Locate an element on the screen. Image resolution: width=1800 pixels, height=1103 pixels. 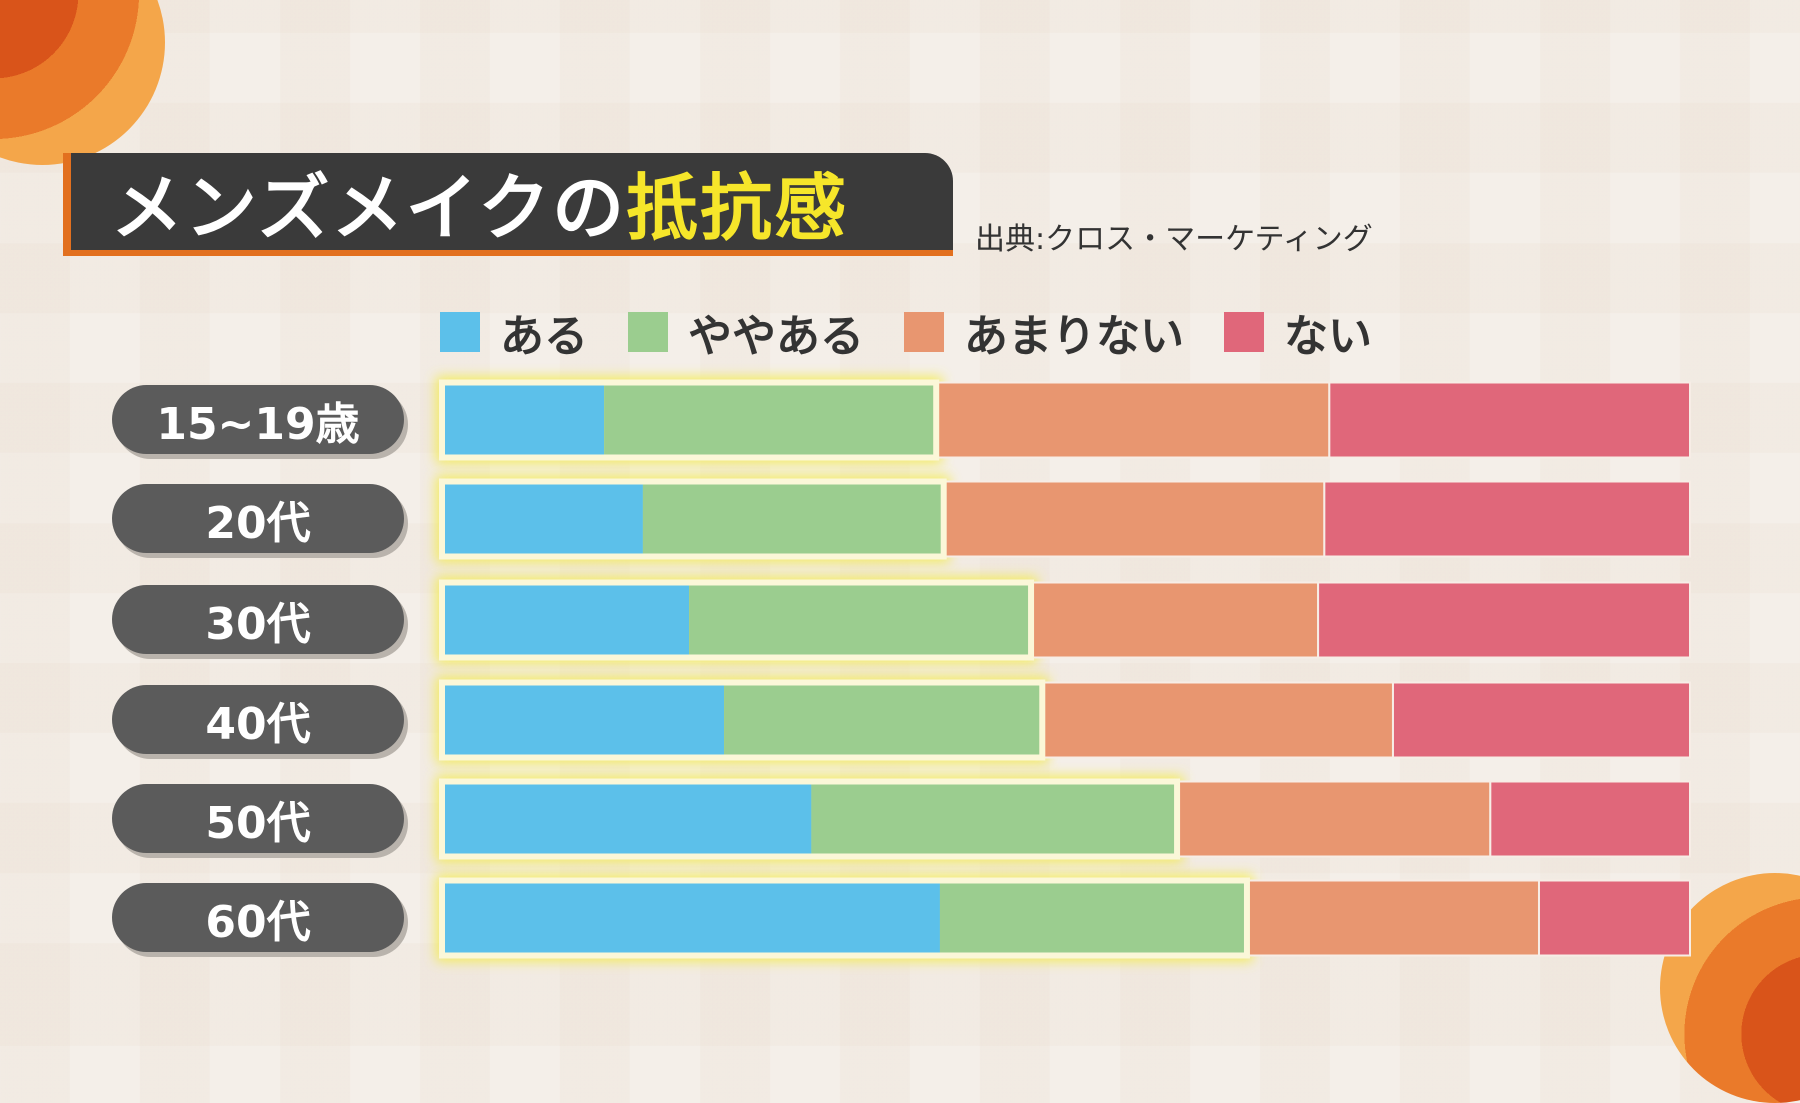
category-label: 30代 is located at coordinates (258, 619).